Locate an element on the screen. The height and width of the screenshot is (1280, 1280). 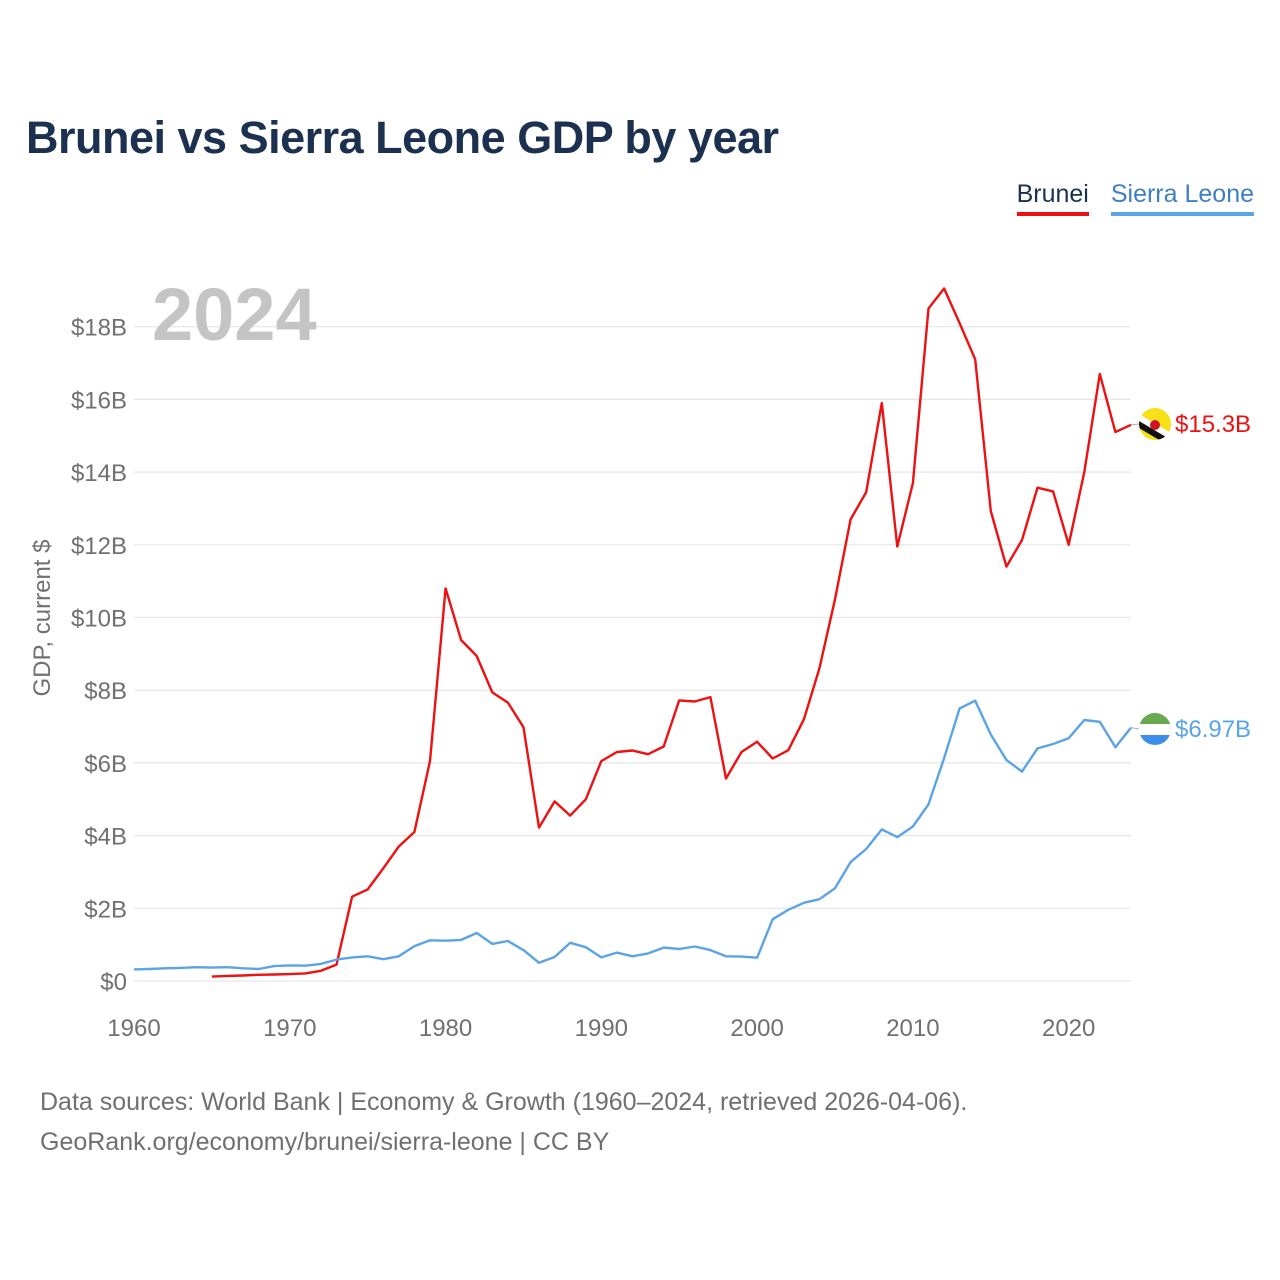
y-axis-label: GDP, current $ is located at coordinates (42, 618).